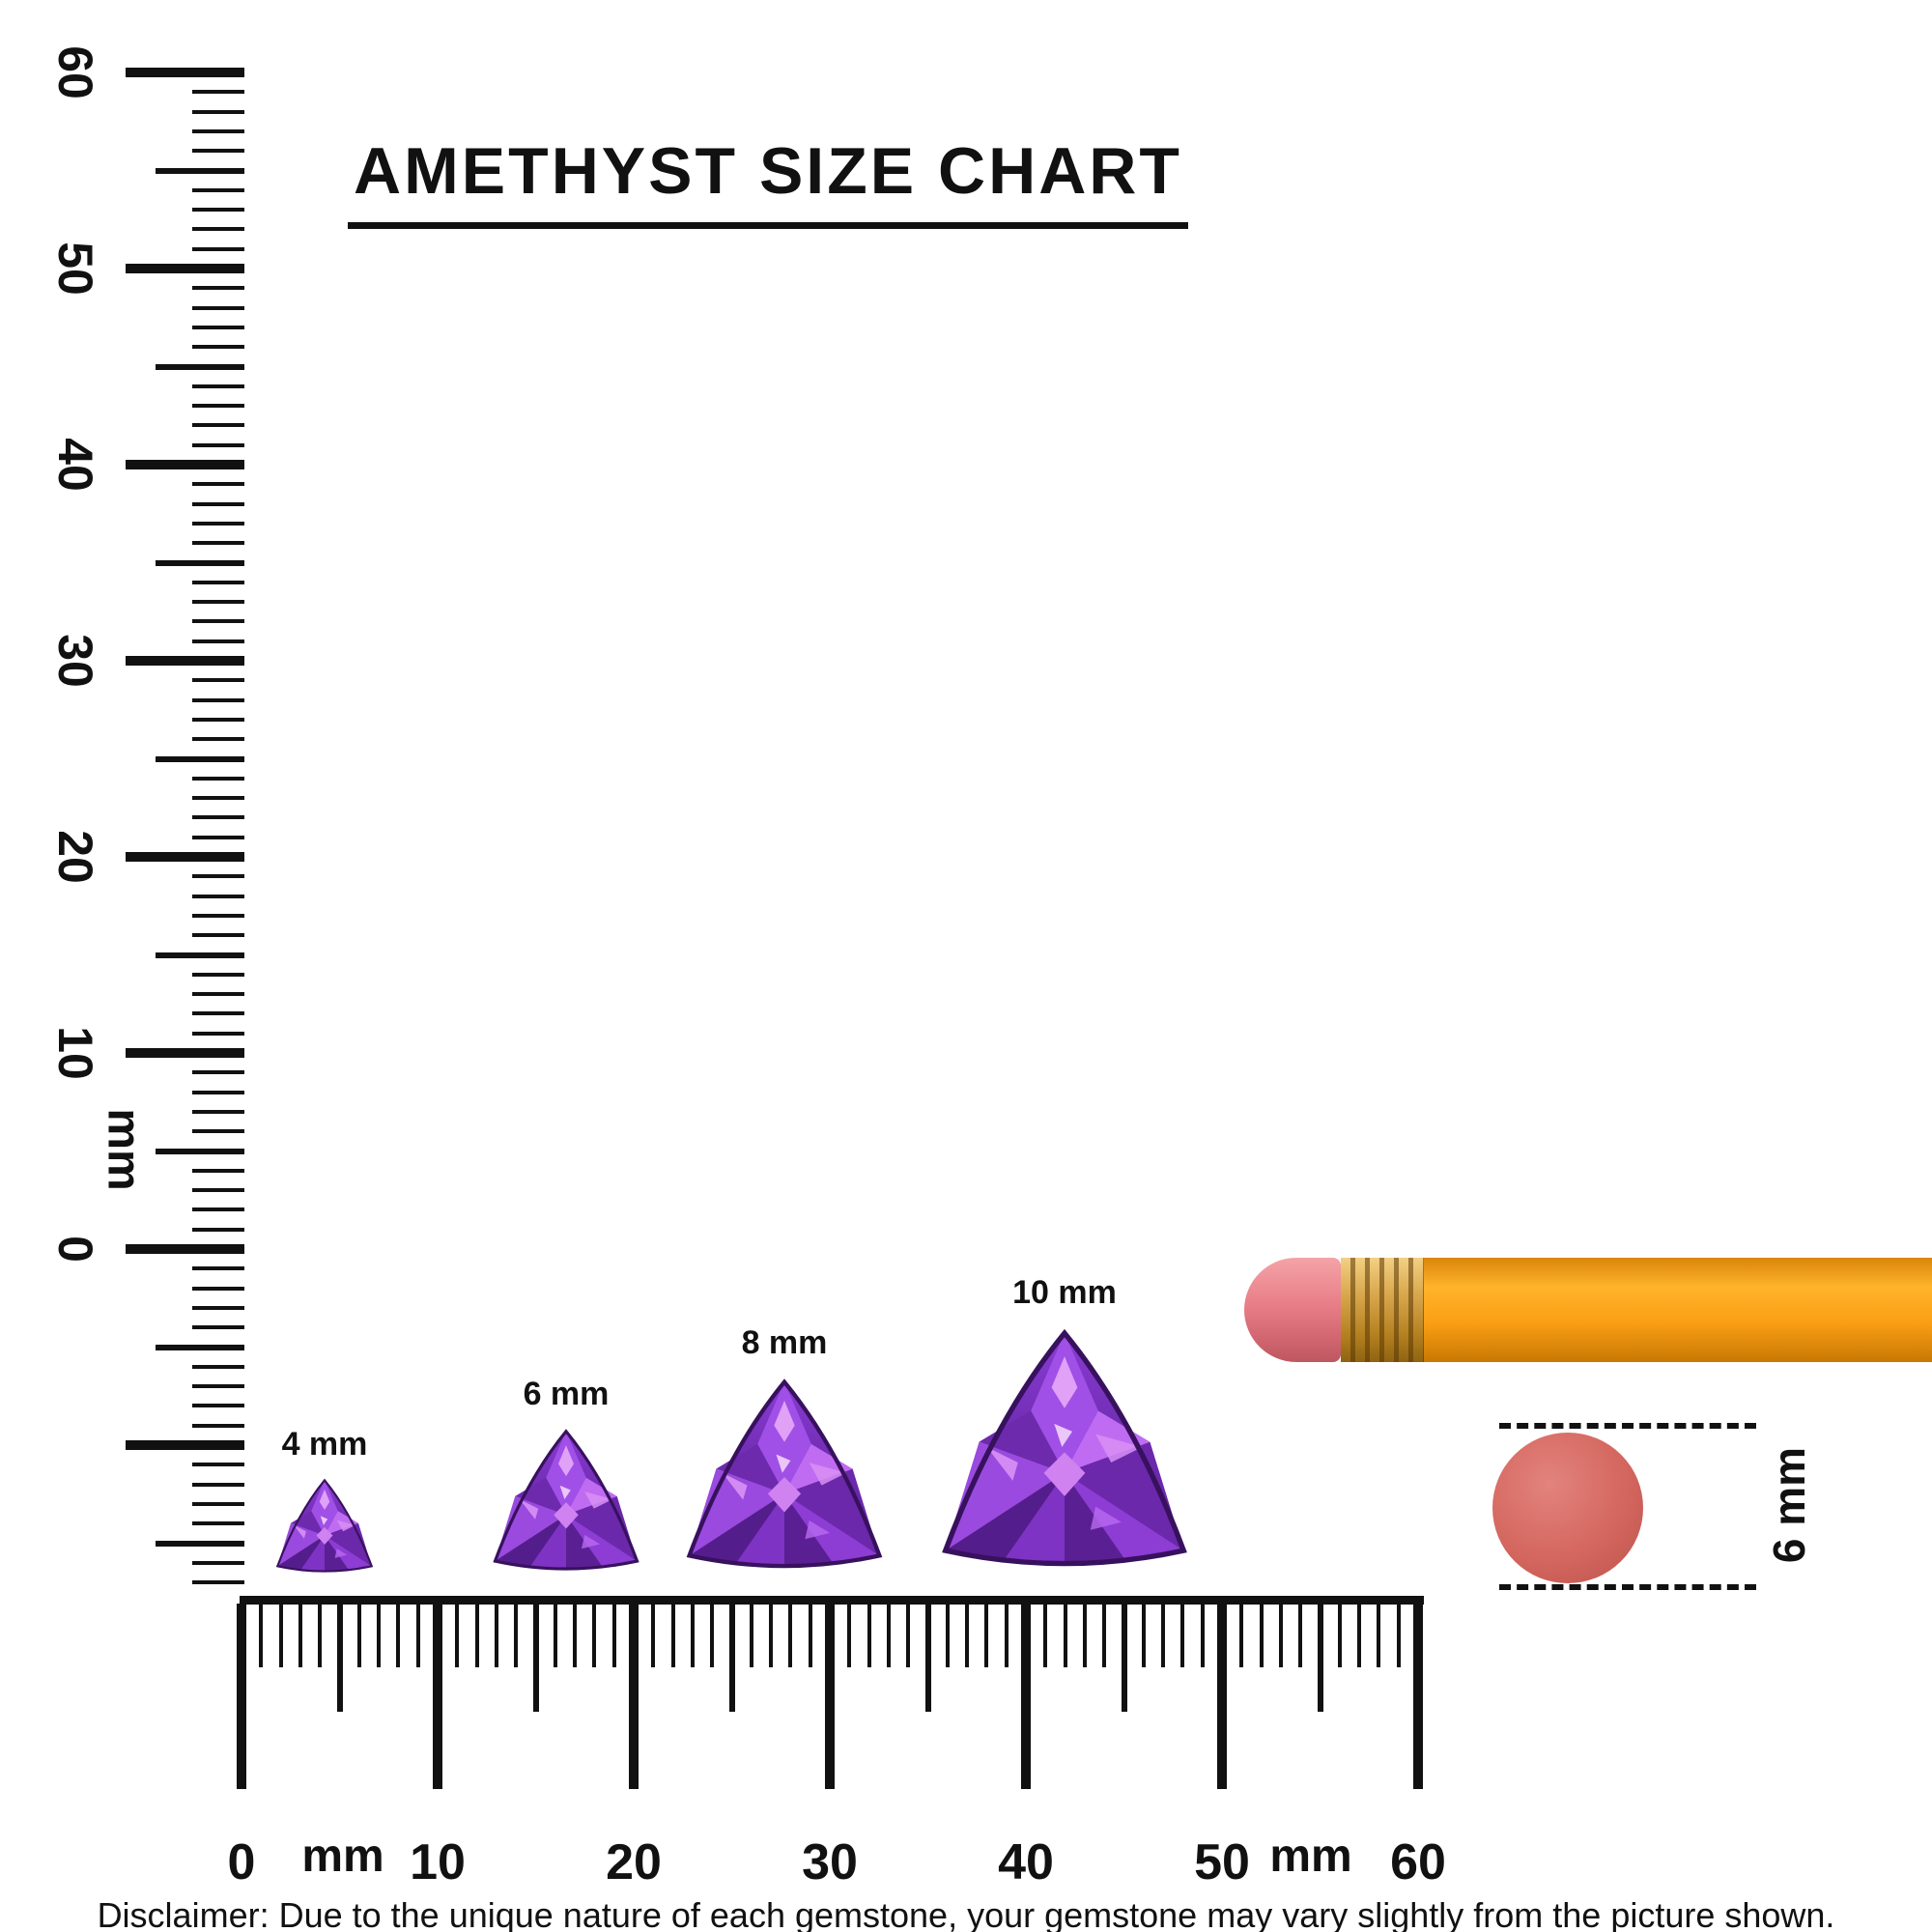 The image size is (1932, 1932). I want to click on v-ruler-label-0: 0, so click(75, 1249).